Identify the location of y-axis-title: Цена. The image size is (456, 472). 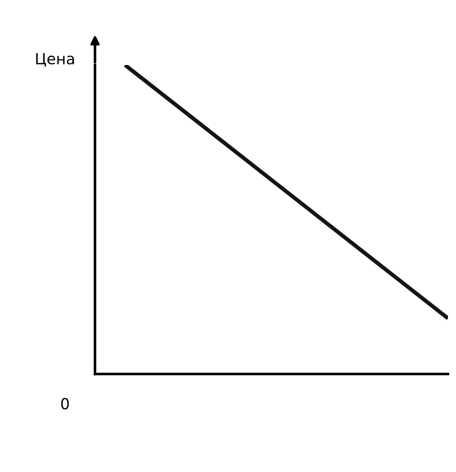
(55, 60).